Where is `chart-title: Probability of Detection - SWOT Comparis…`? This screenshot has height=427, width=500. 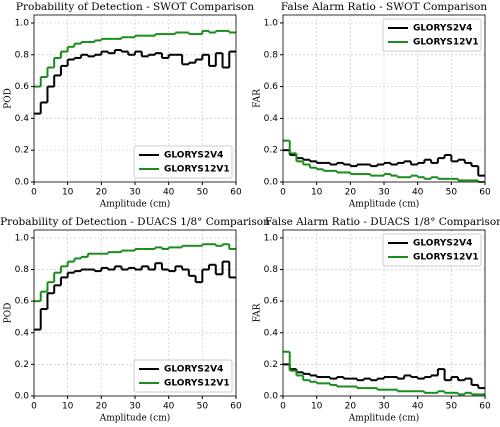 chart-title: Probability of Detection - SWOT Comparis… is located at coordinates (135, 7).